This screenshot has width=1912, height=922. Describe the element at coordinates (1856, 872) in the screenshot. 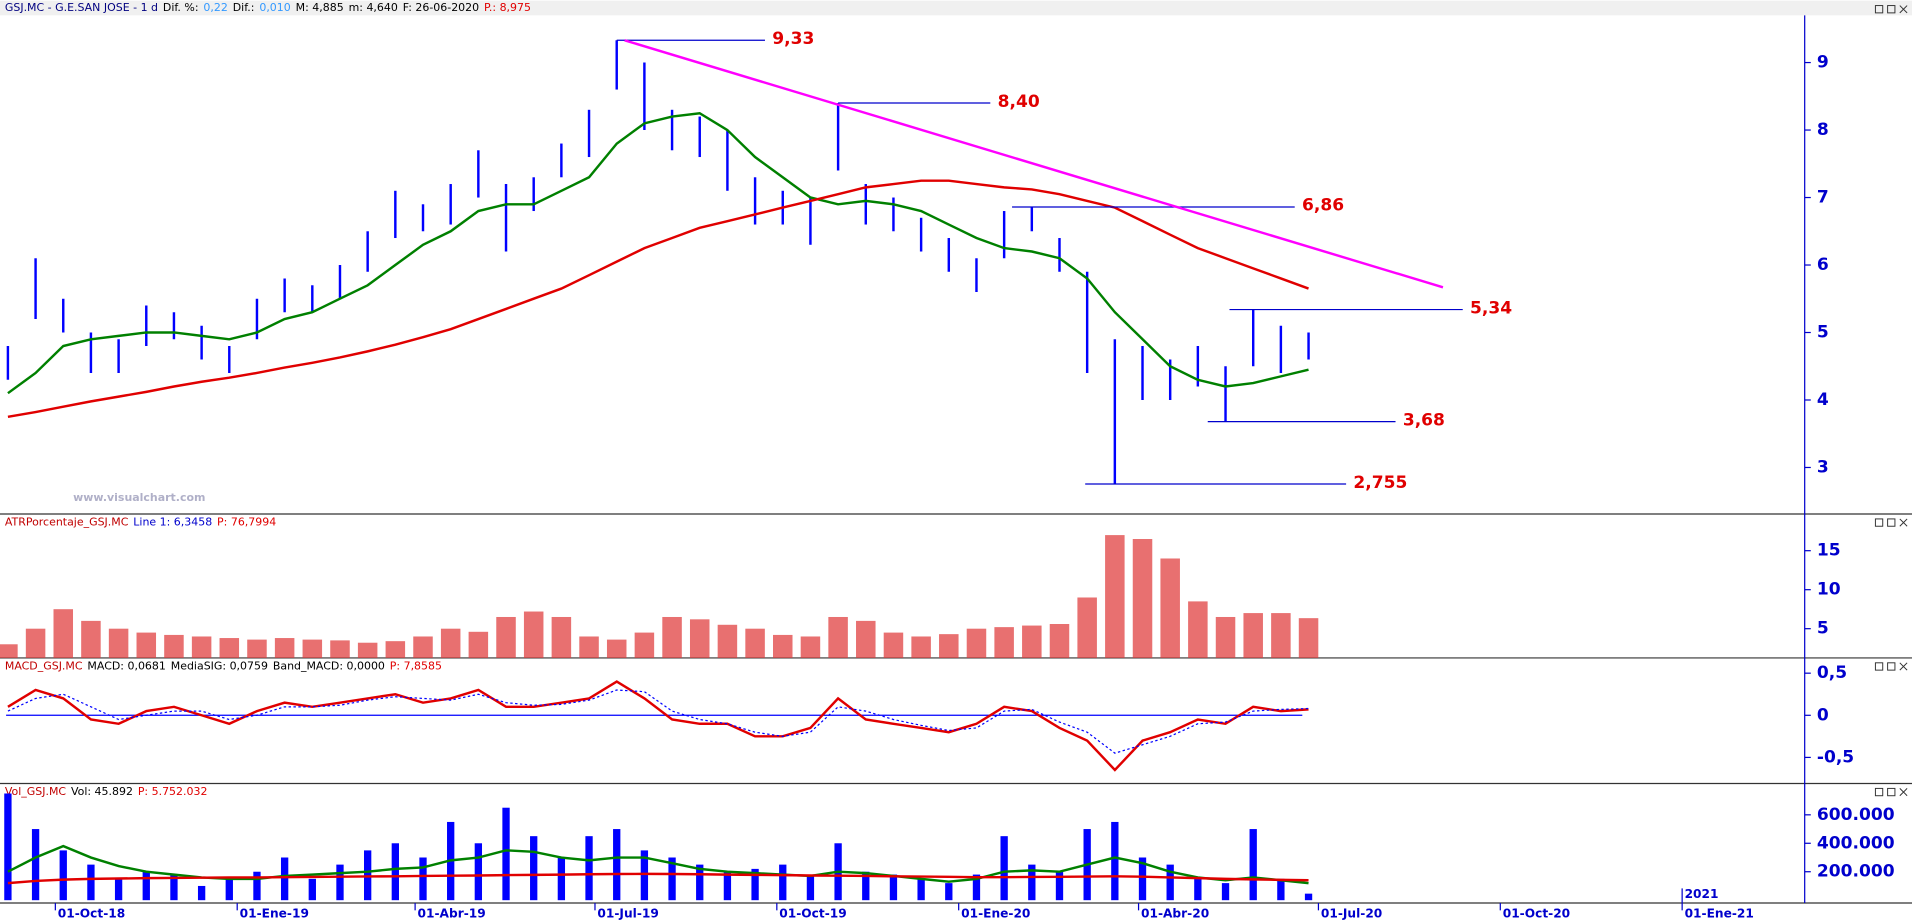

I see `y-tick-label: 200.000` at that location.